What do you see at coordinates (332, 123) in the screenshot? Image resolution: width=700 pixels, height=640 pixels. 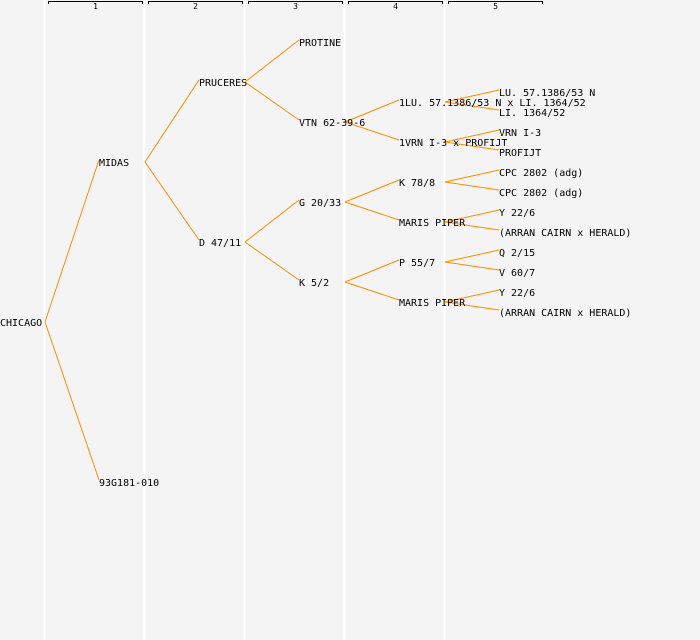 I see `pedigree-node: VTN 62-39-6` at bounding box center [332, 123].